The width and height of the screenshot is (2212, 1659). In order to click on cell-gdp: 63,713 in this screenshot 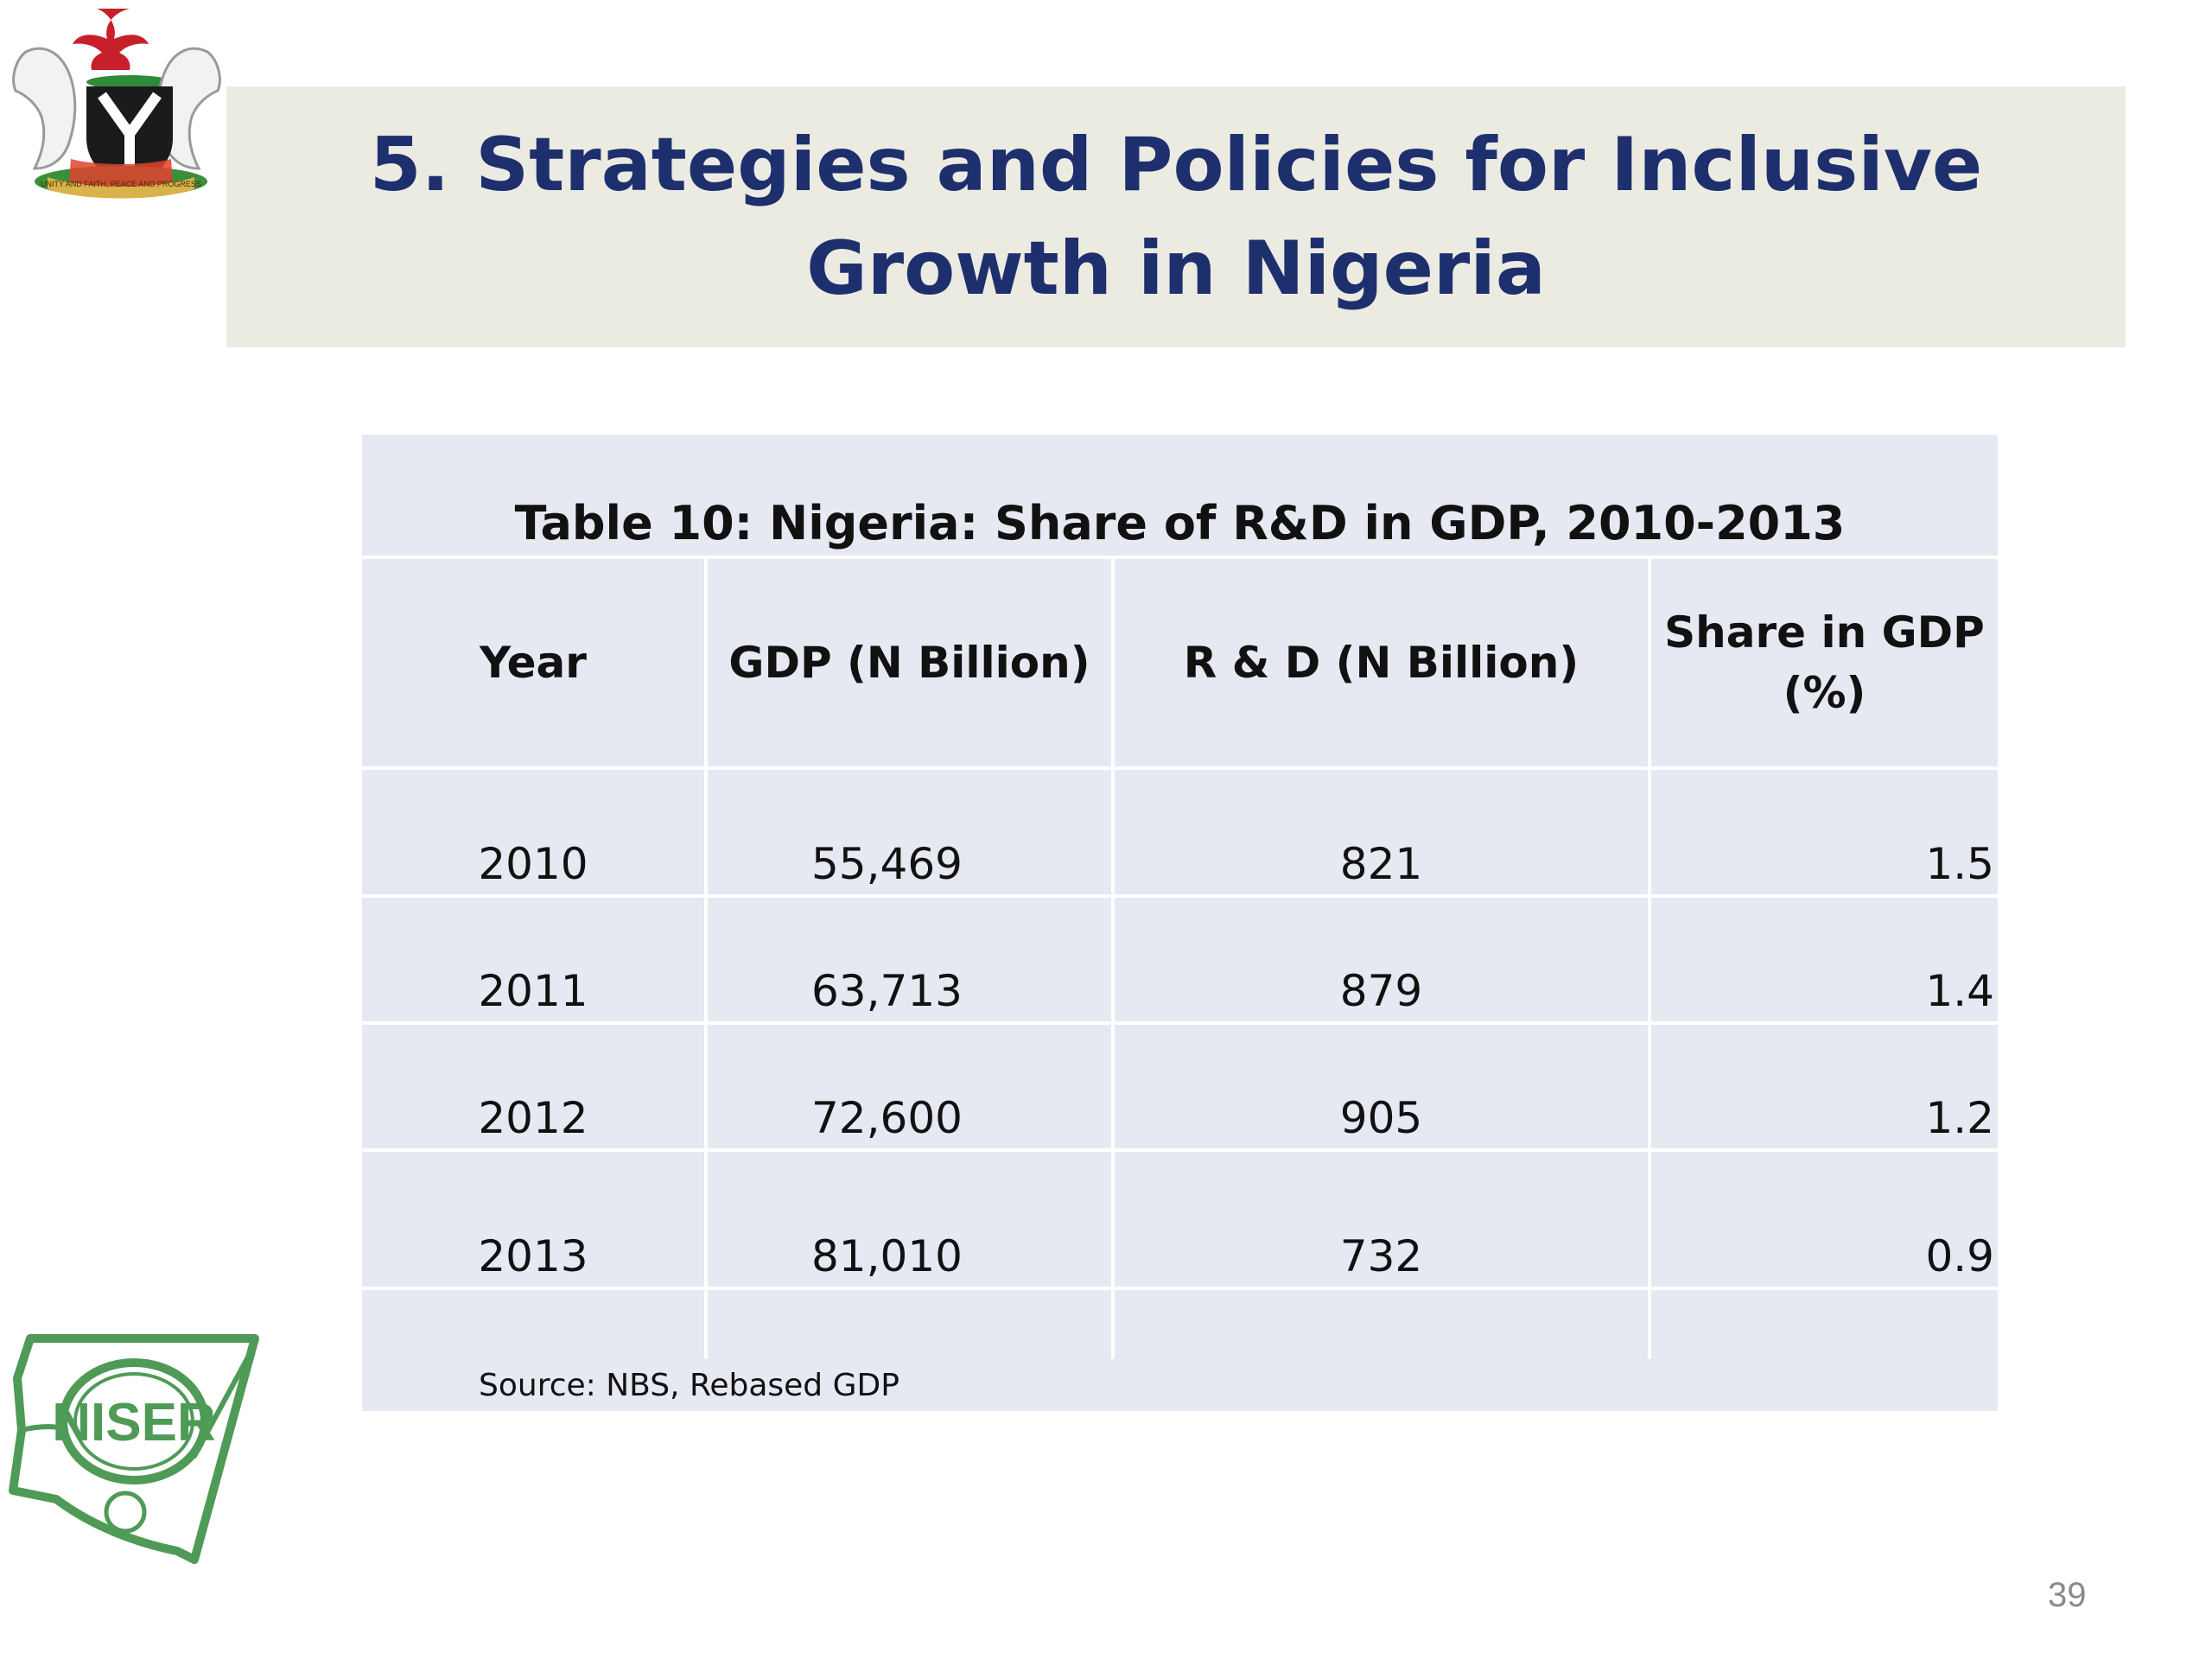, I will do `click(909, 959)`.